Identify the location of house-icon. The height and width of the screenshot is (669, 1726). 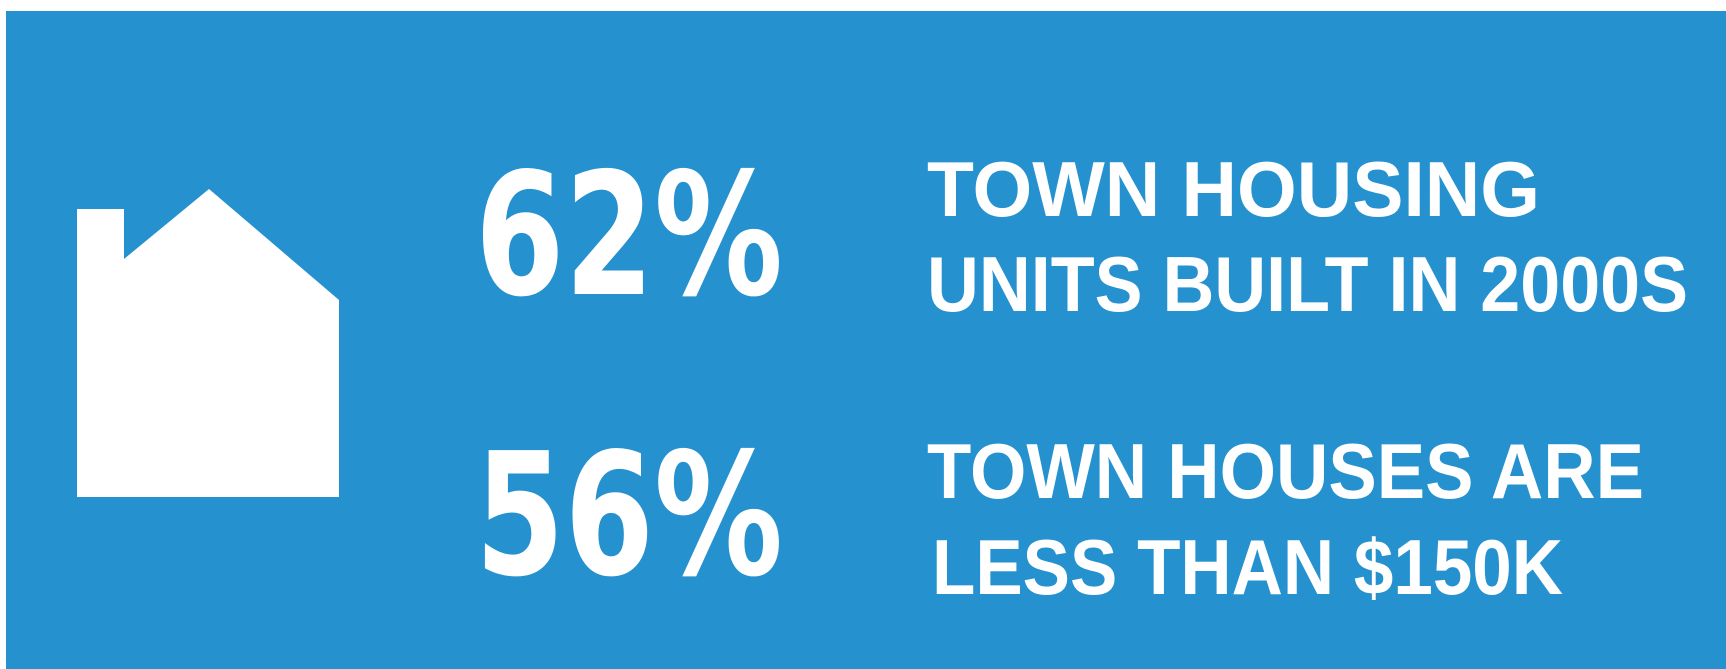
(208, 343).